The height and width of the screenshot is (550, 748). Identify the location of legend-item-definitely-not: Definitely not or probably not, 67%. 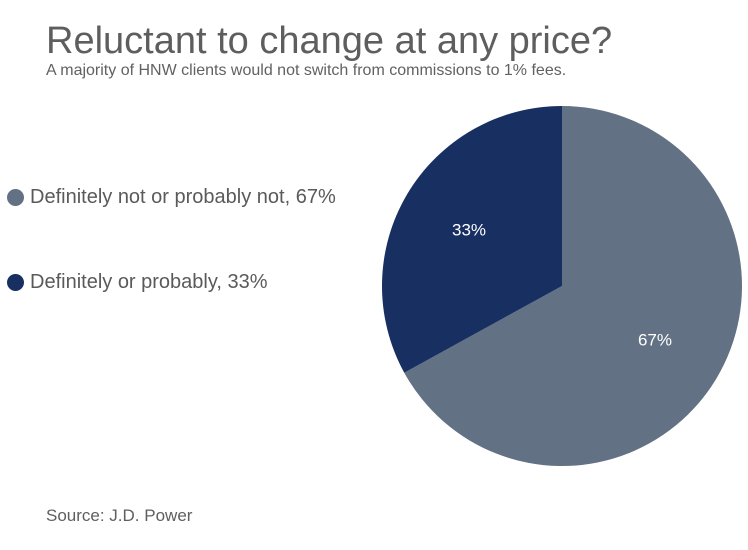
(171, 197).